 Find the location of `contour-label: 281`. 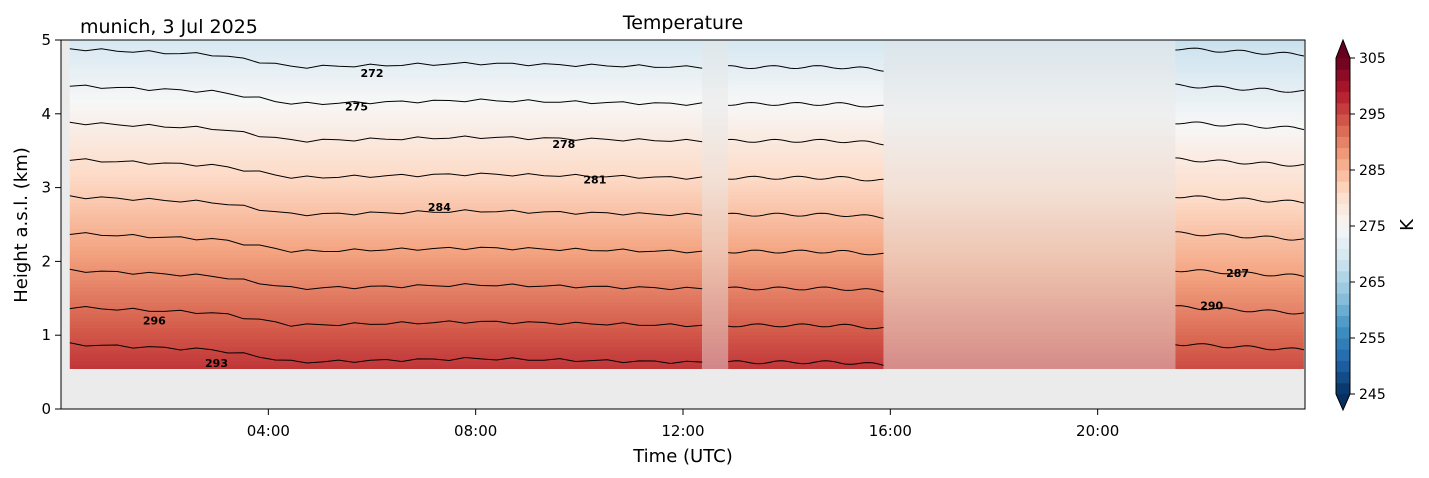

contour-label: 281 is located at coordinates (594, 180).